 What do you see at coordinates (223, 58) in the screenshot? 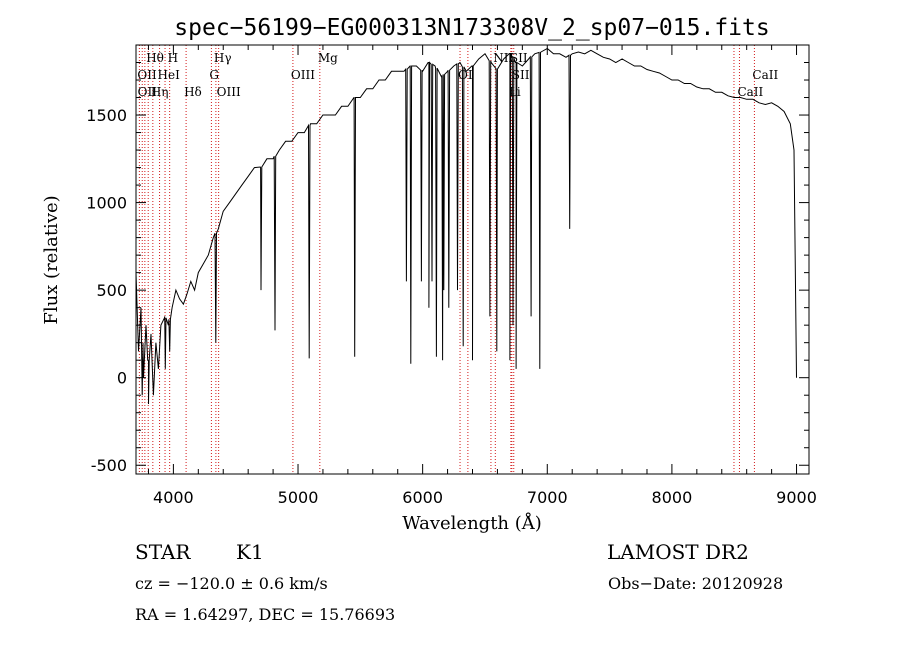
I see `line-label: Hγ` at bounding box center [223, 58].